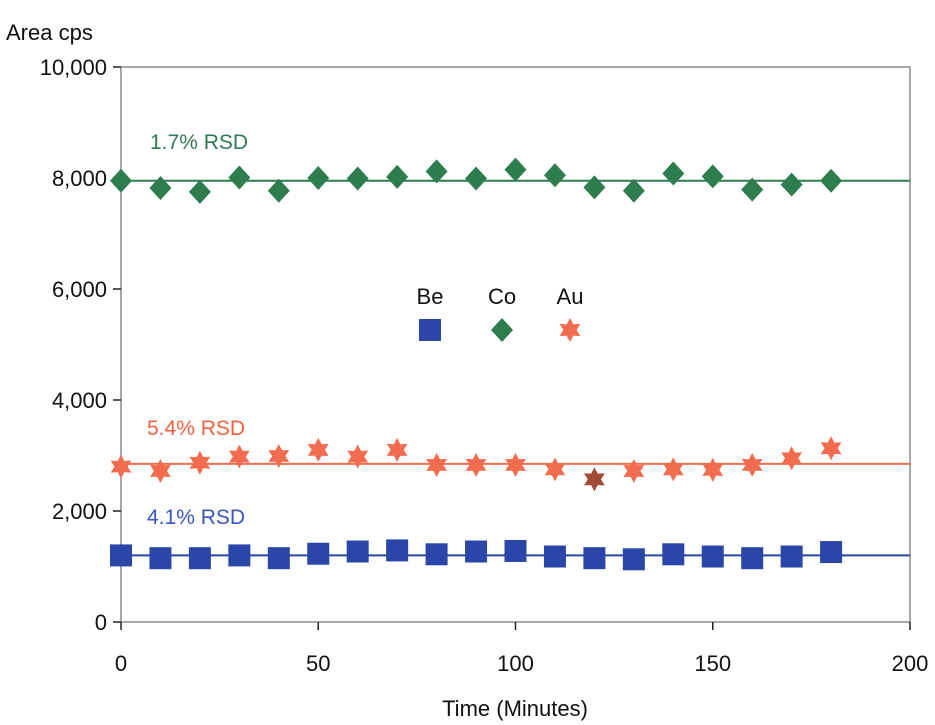  Describe the element at coordinates (121, 663) in the screenshot. I see `x-tick-label: 0` at that location.